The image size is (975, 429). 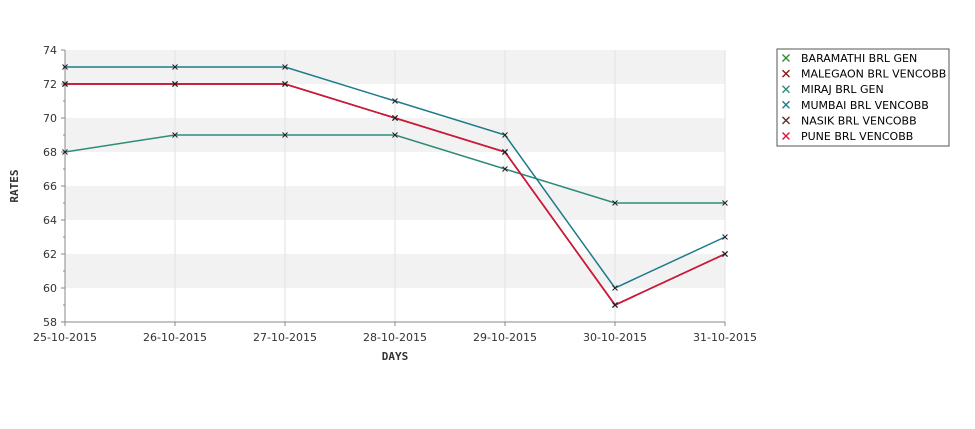 I want to click on y-tick-label: 66, so click(x=50, y=186).